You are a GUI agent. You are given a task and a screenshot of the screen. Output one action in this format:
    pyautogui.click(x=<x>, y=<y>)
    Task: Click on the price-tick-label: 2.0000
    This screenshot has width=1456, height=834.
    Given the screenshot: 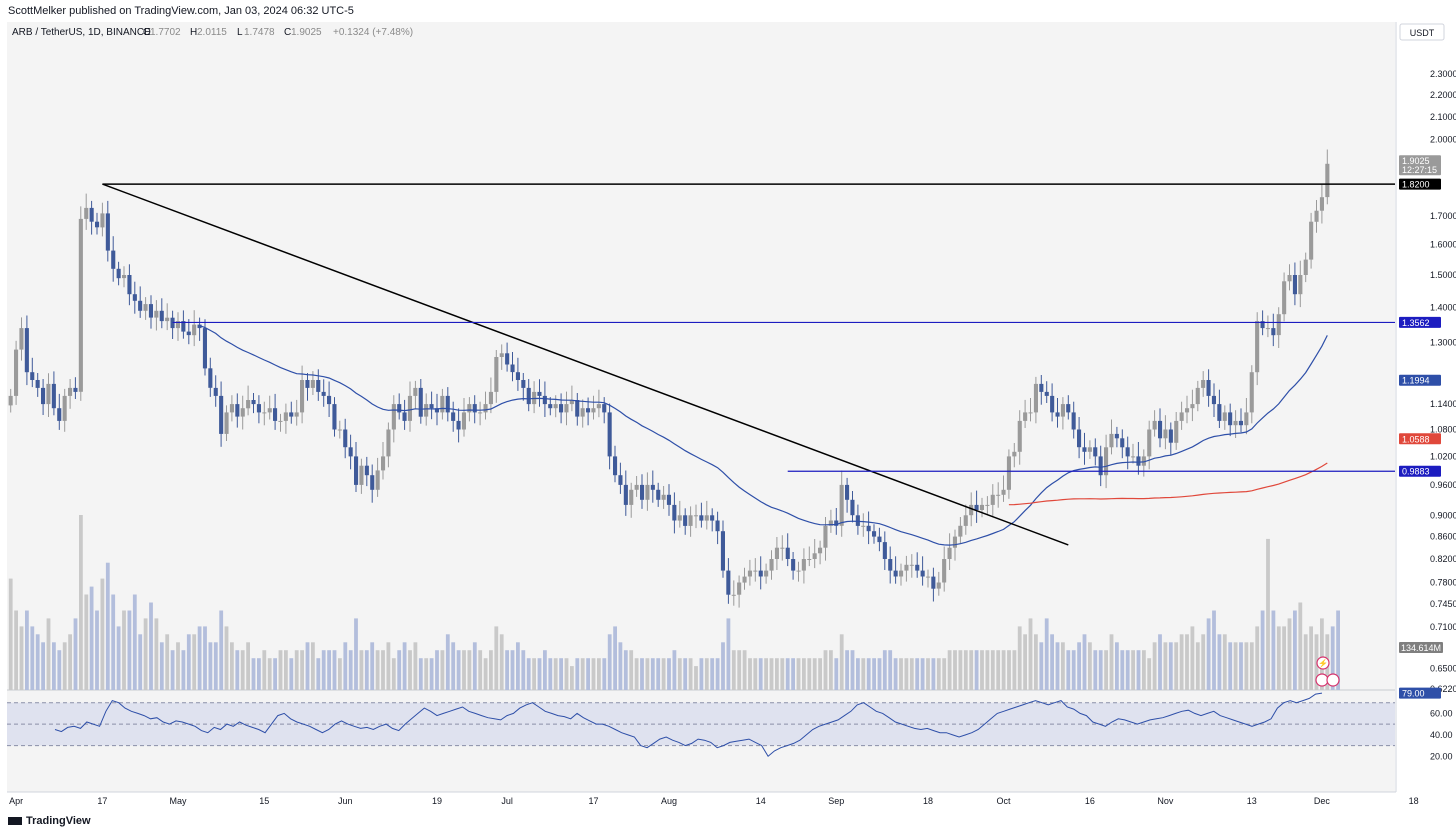 What is the action you would take?
    pyautogui.click(x=1443, y=140)
    